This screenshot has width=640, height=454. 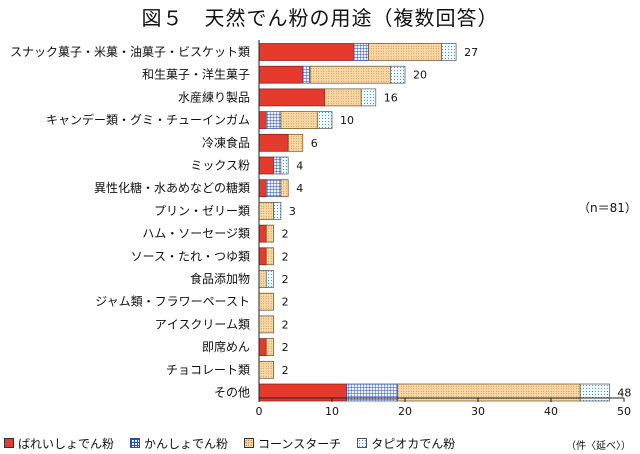 I want to click on category-label: その他, so click(x=232, y=393).